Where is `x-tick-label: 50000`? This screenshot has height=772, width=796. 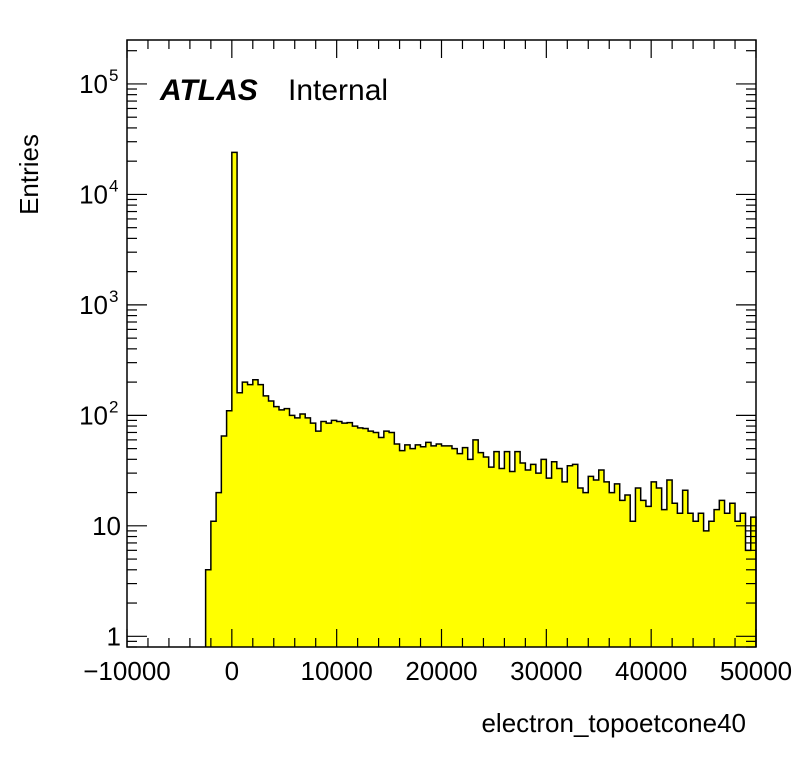 x-tick-label: 50000 is located at coordinates (756, 671).